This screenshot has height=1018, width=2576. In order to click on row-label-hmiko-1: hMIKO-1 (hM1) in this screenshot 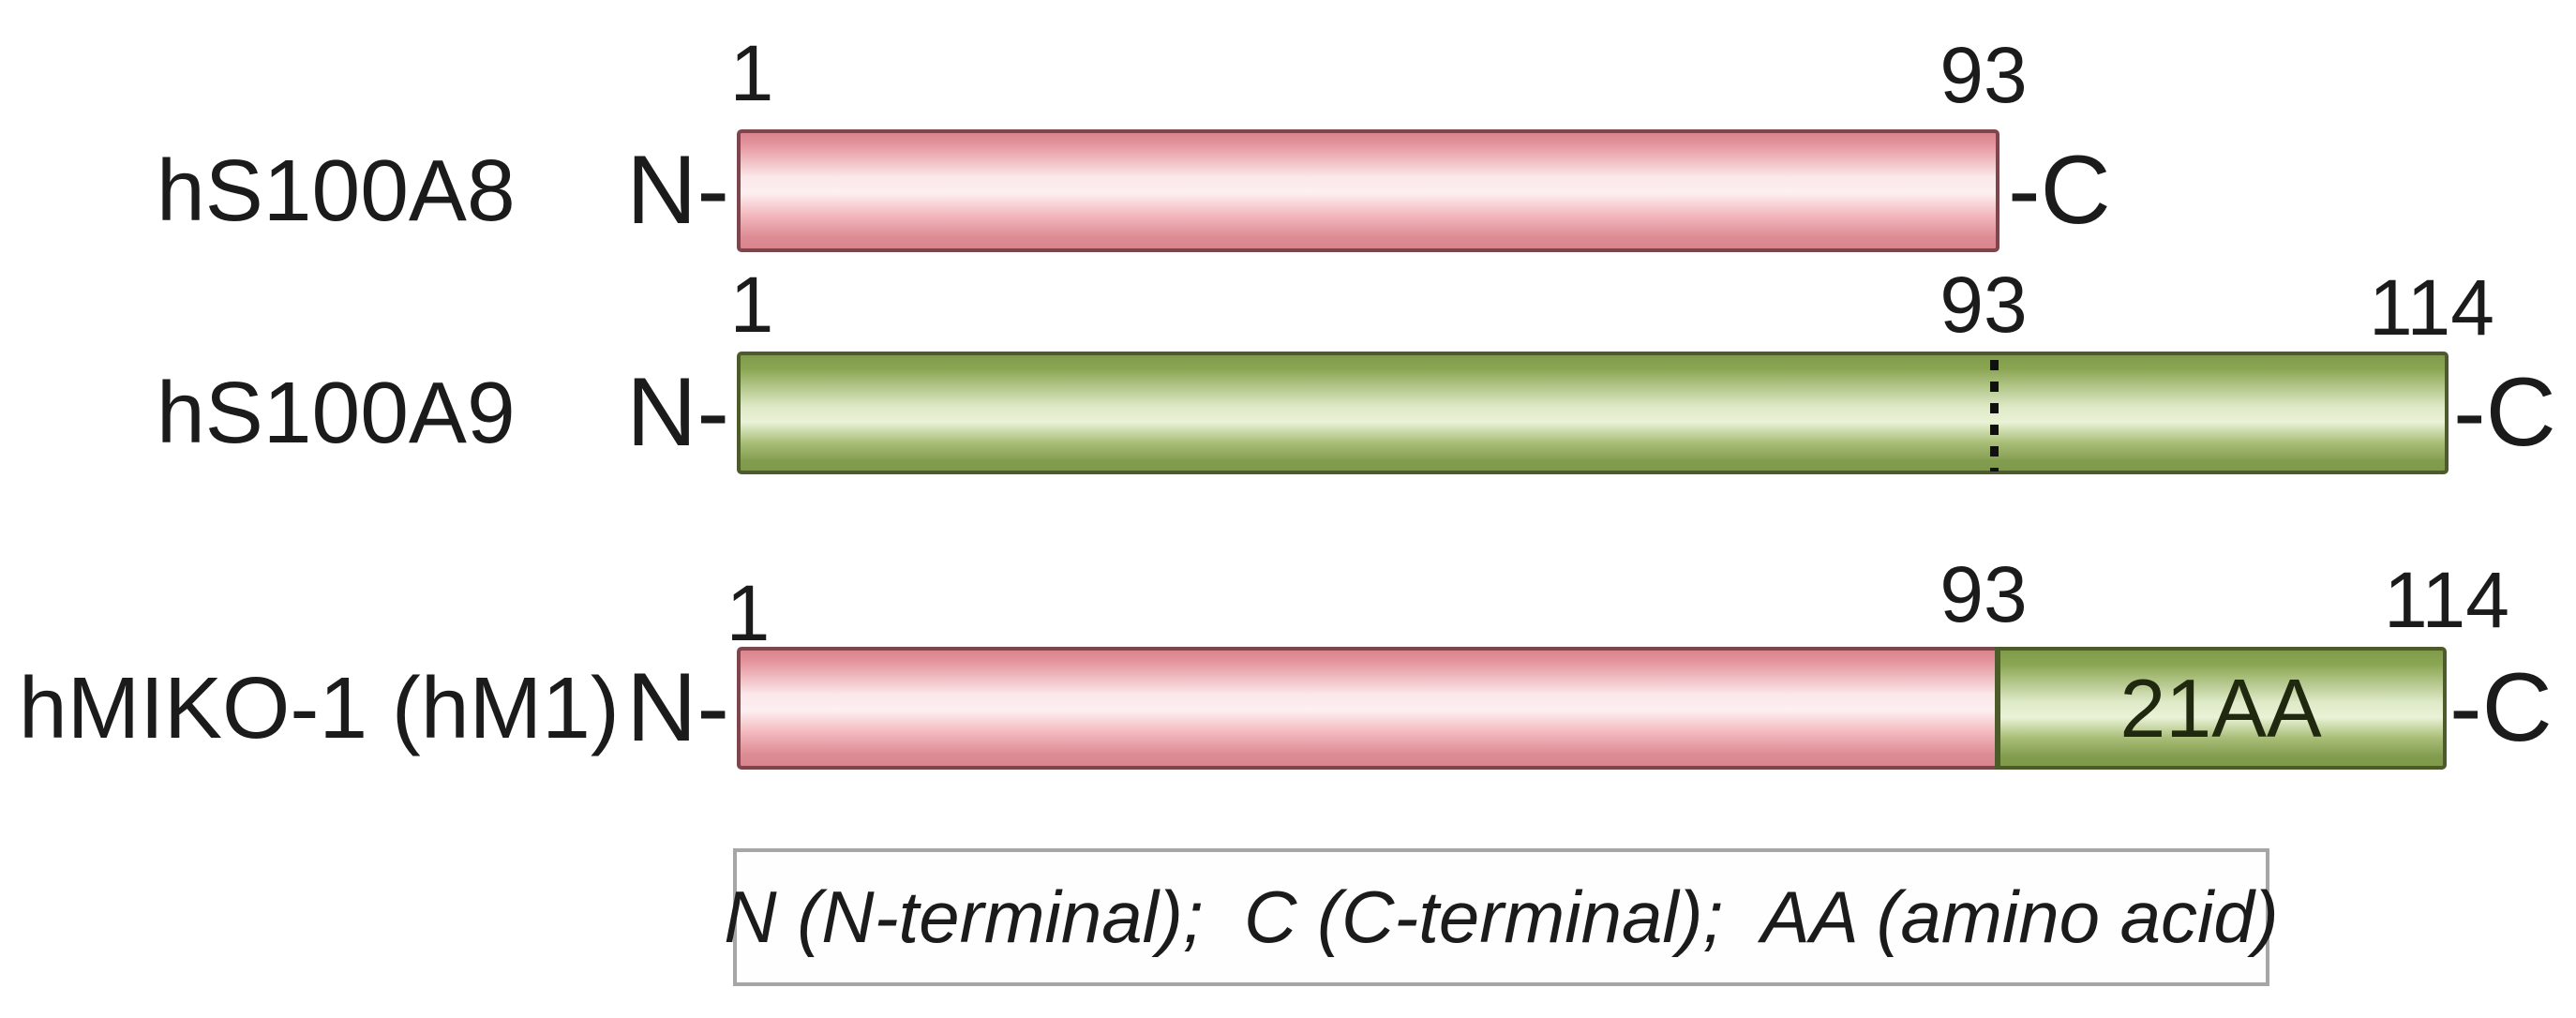, I will do `click(319, 708)`.